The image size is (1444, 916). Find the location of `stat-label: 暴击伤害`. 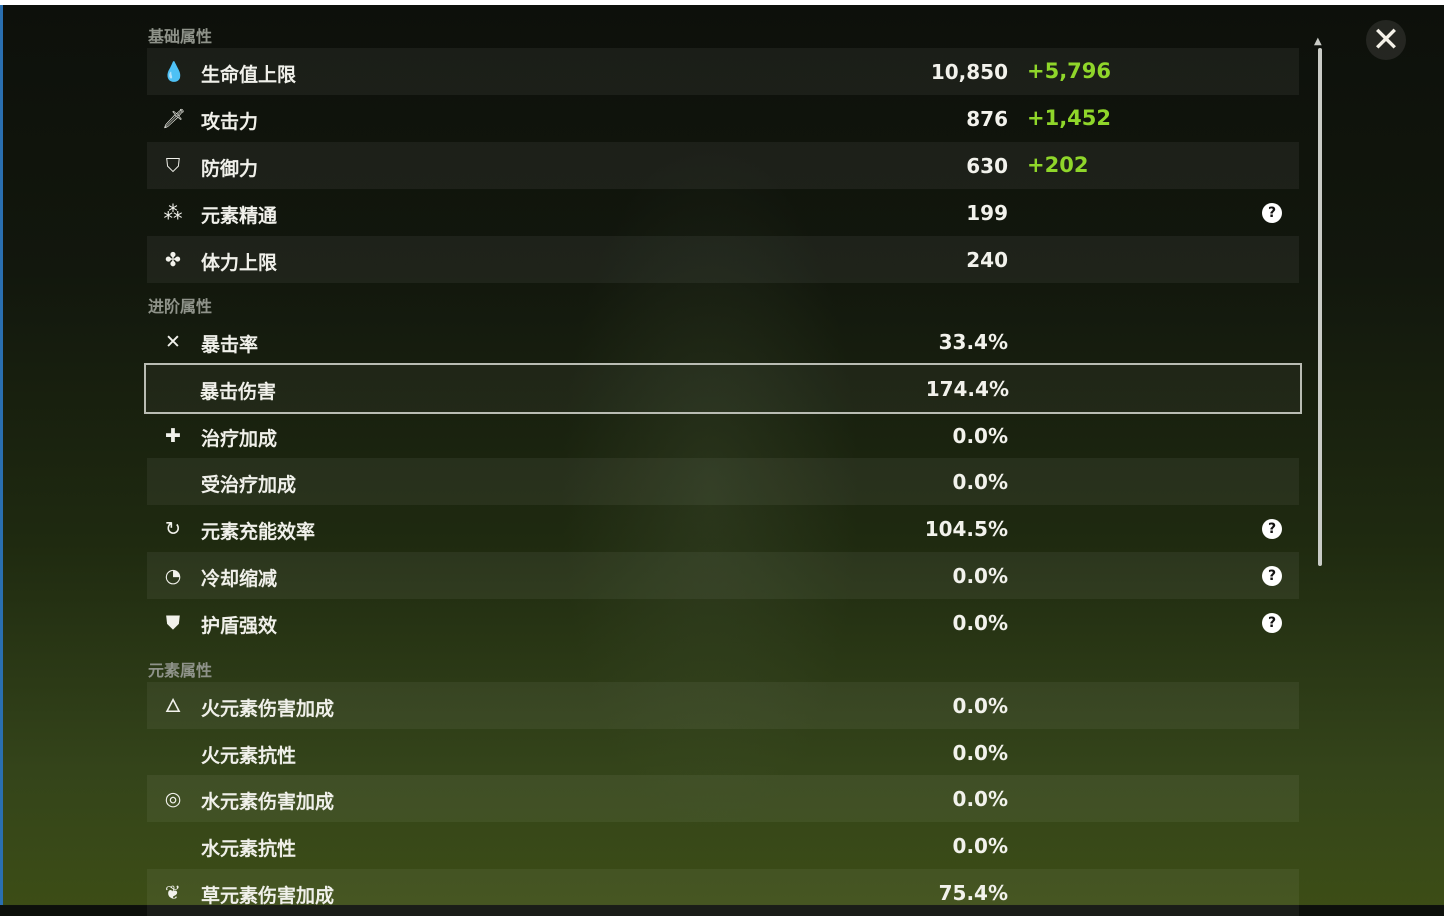

stat-label: 暴击伤害 is located at coordinates (238, 392).